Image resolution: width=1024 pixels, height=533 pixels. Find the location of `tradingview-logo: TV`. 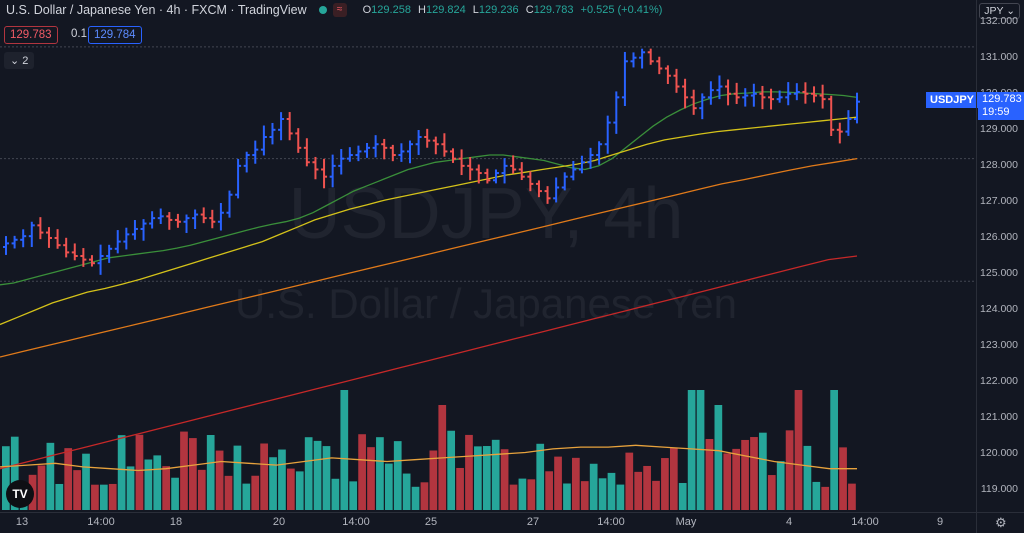

tradingview-logo: TV is located at coordinates (20, 494).